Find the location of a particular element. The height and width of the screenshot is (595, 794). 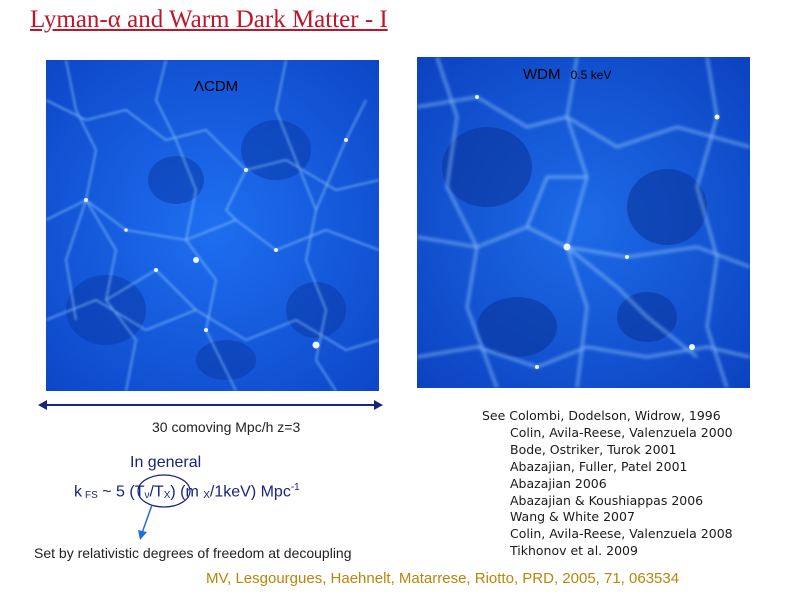

reference-item: Abazajian, Fuller, Patel 2001 is located at coordinates (599, 466).